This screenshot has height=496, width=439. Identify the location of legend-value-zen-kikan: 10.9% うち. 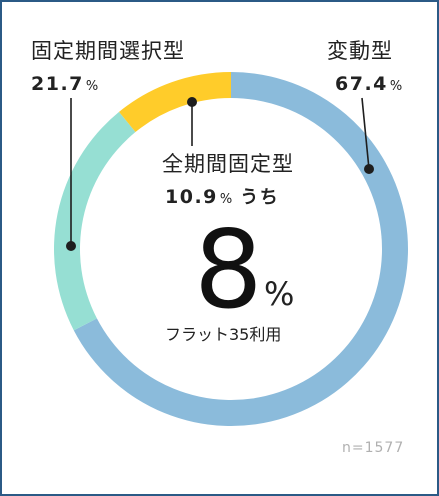
(222, 196).